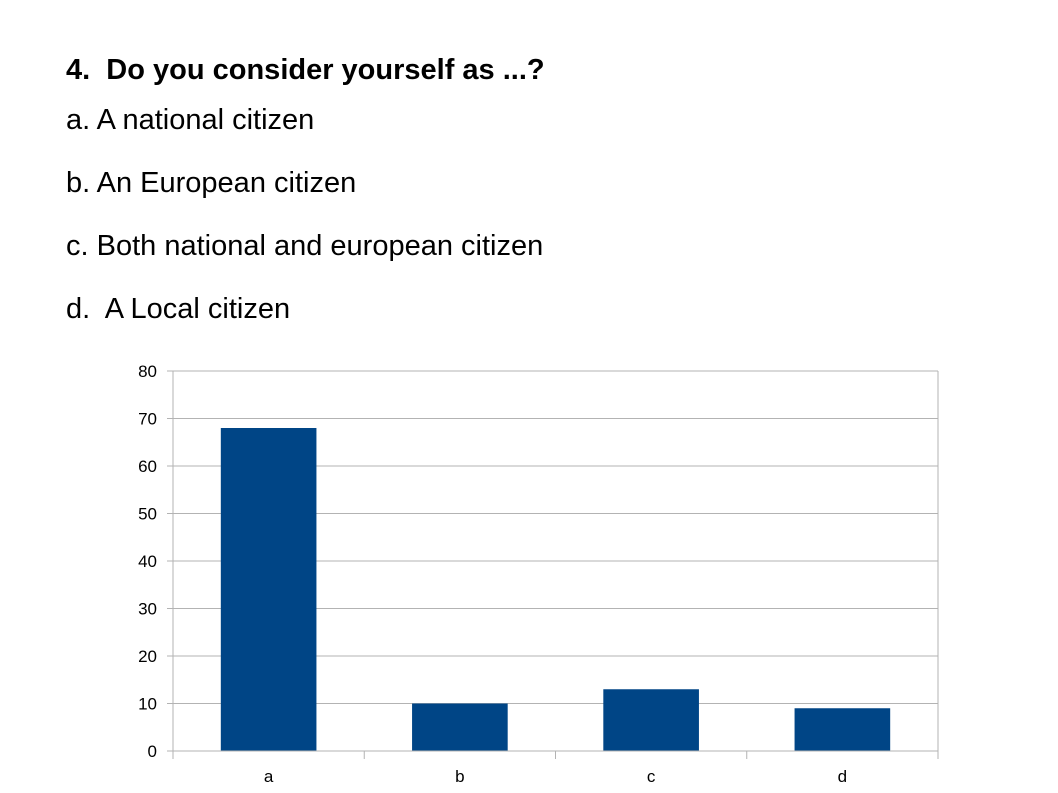  Describe the element at coordinates (147, 609) in the screenshot. I see `y-tick-label: 30` at that location.